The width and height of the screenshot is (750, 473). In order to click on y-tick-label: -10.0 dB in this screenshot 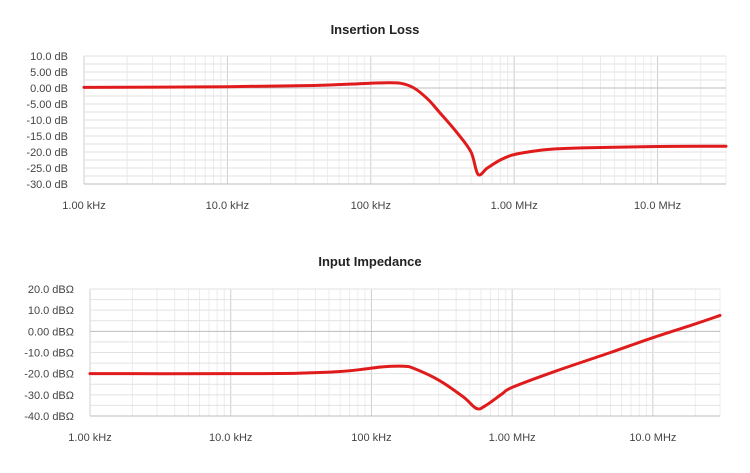, I will do `click(47, 121)`.